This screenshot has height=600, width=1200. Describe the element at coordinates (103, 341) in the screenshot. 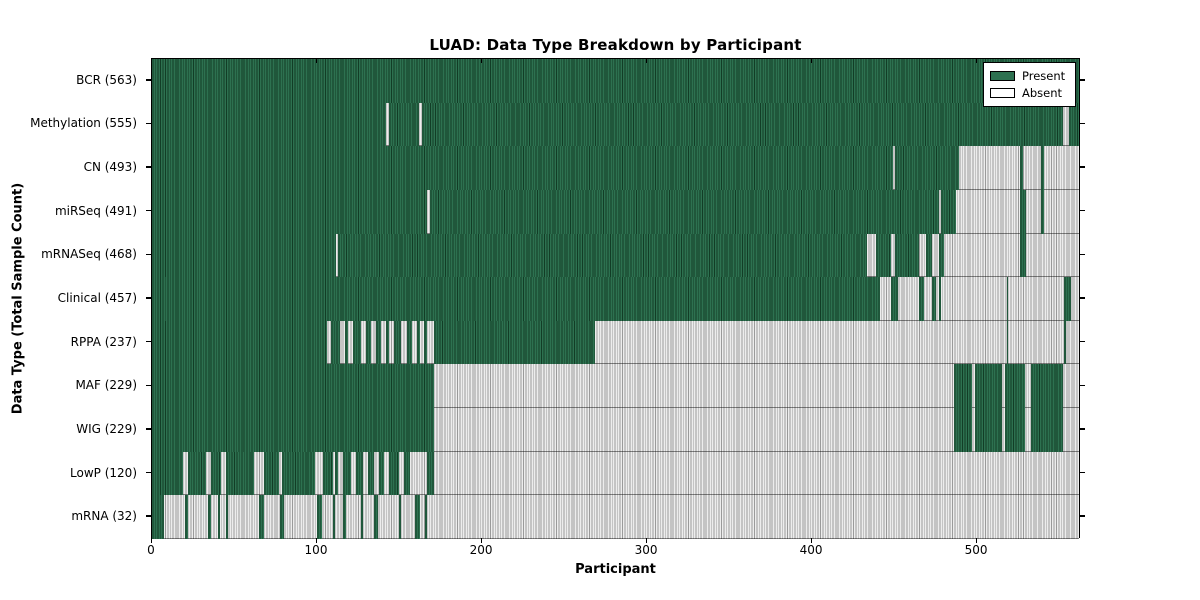

I see `y-tick-label: RPPA (237)` at that location.